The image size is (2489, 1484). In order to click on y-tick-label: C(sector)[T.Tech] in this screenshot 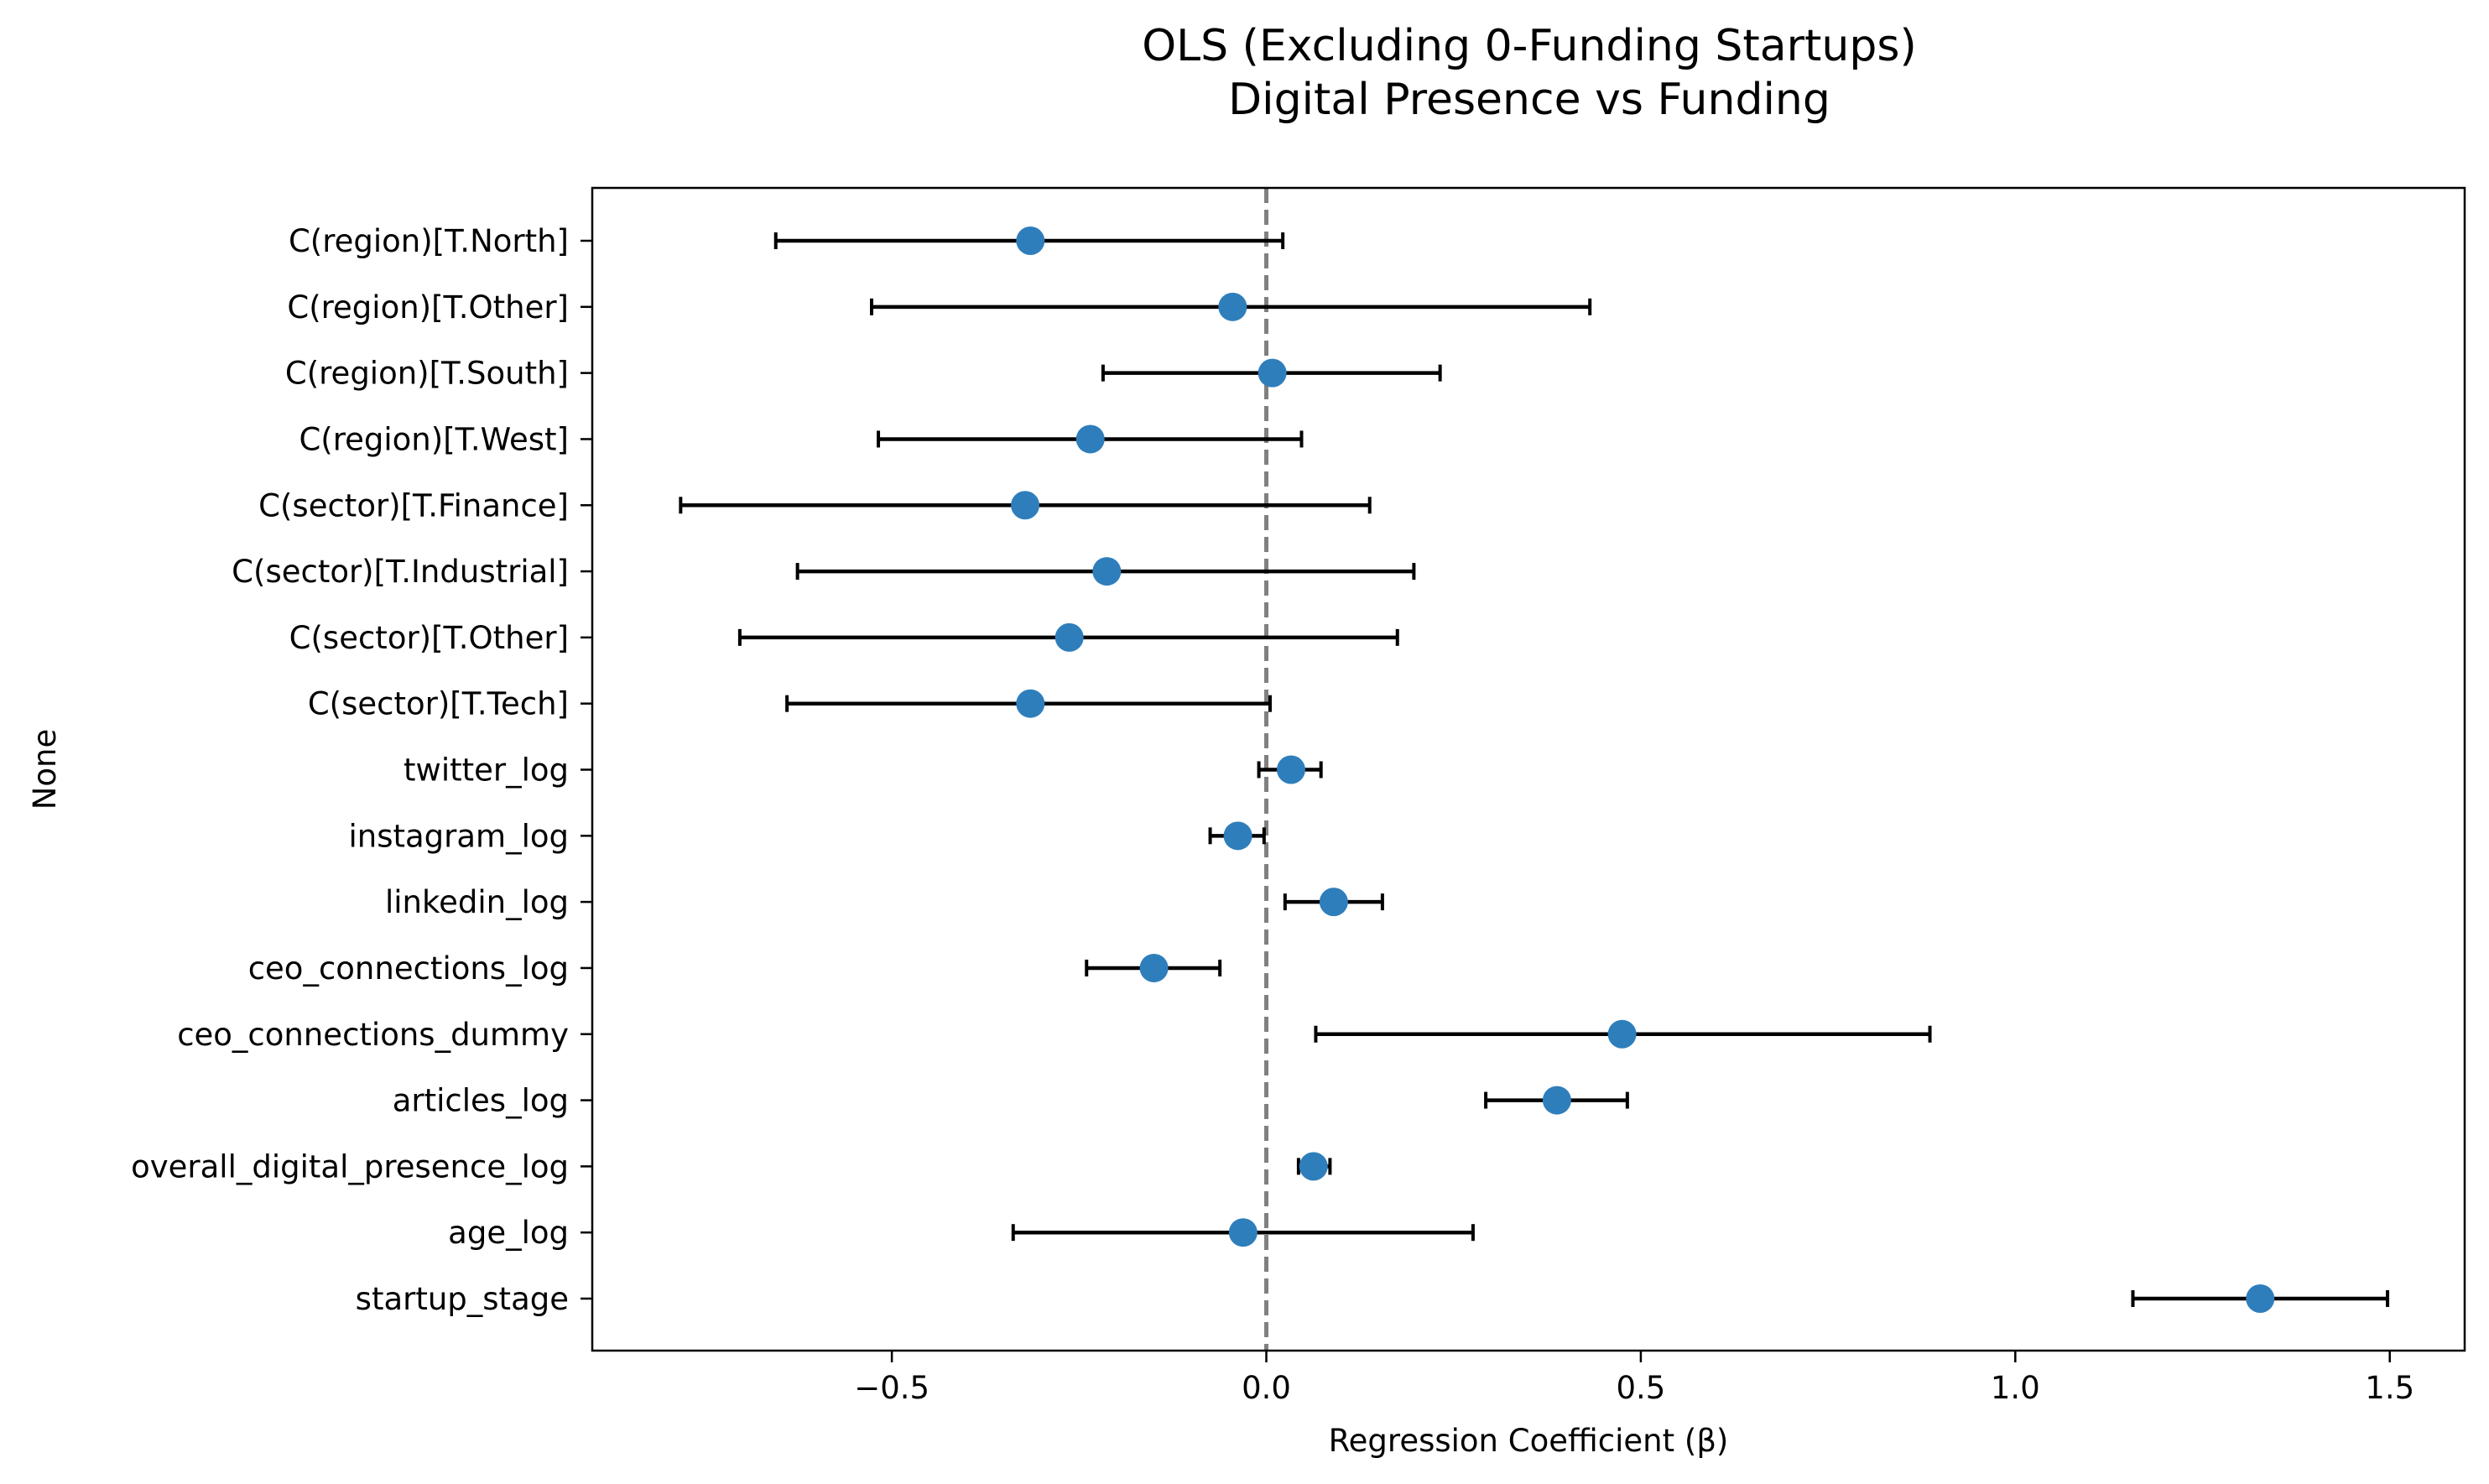, I will do `click(438, 704)`.